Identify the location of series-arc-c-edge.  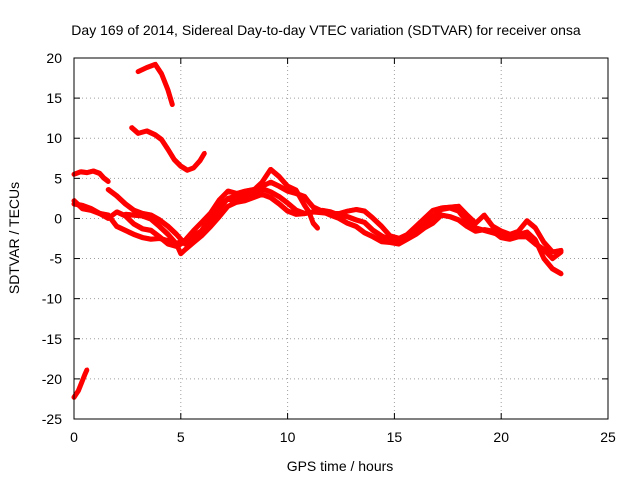
(214, 205).